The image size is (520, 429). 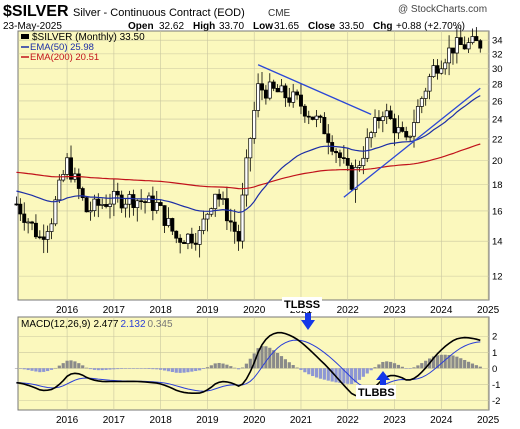 What do you see at coordinates (497, 69) in the screenshot?
I see `price-y-tick-label: 30` at bounding box center [497, 69].